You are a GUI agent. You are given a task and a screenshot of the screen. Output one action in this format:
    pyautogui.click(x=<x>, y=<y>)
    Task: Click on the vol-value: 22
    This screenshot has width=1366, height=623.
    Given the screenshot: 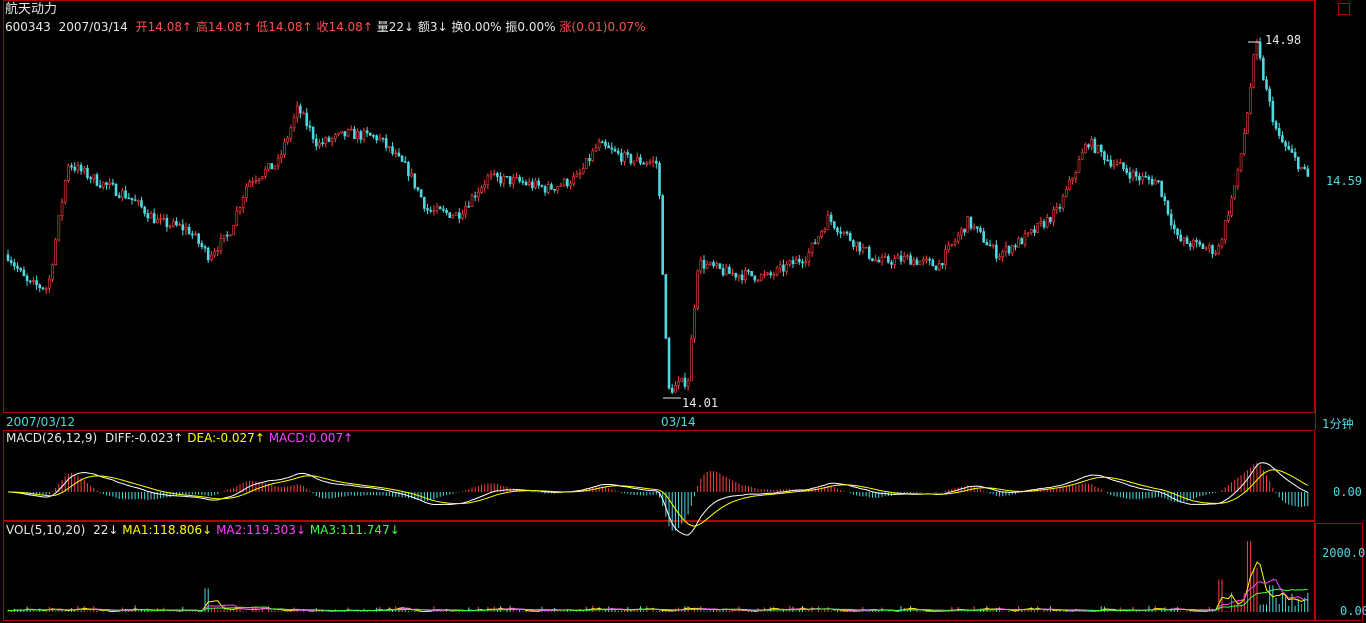 What is the action you would take?
    pyautogui.click(x=101, y=530)
    